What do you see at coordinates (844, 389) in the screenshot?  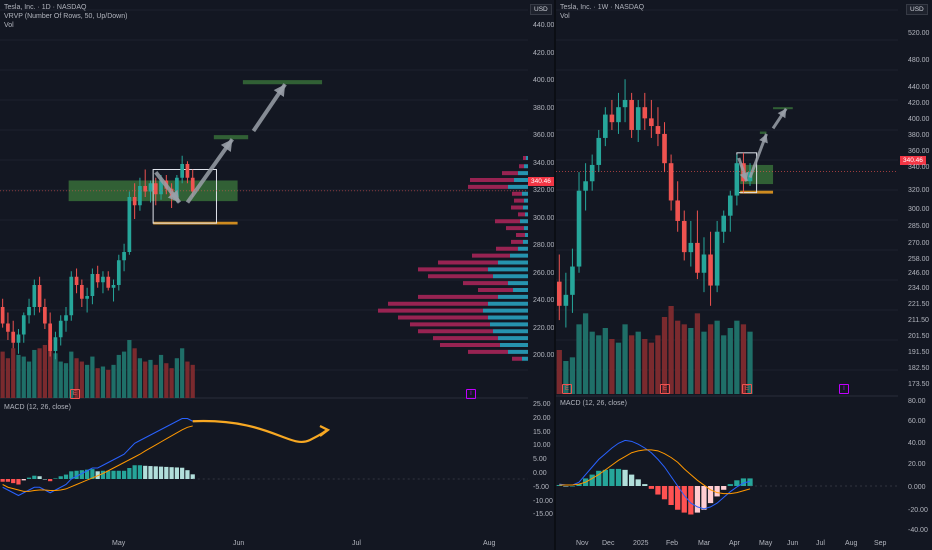 I see `right-event-marker: I` at bounding box center [844, 389].